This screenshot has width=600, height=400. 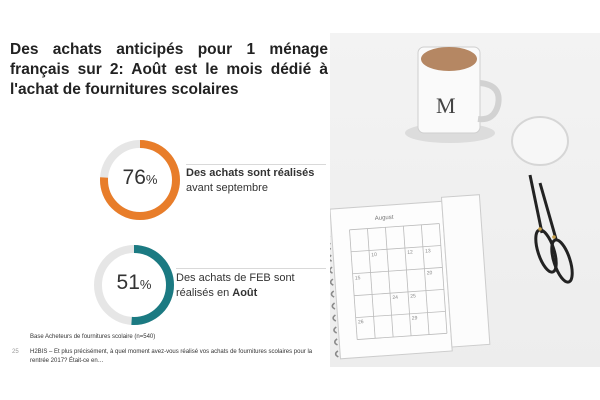 What do you see at coordinates (415, 318) in the screenshot?
I see `calendar-day: 29` at bounding box center [415, 318].